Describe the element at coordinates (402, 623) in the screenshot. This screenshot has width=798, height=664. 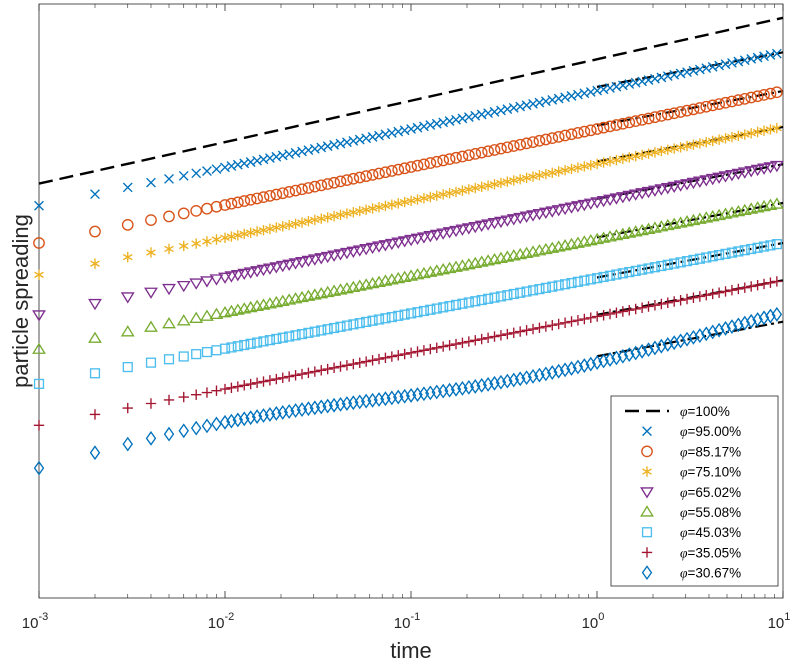
I see `x-tick-base: 10` at that location.